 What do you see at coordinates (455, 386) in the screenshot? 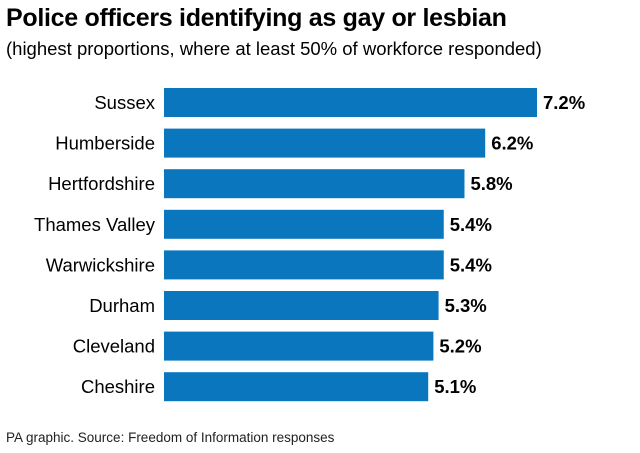
I see `value-label: 5.1%` at bounding box center [455, 386].